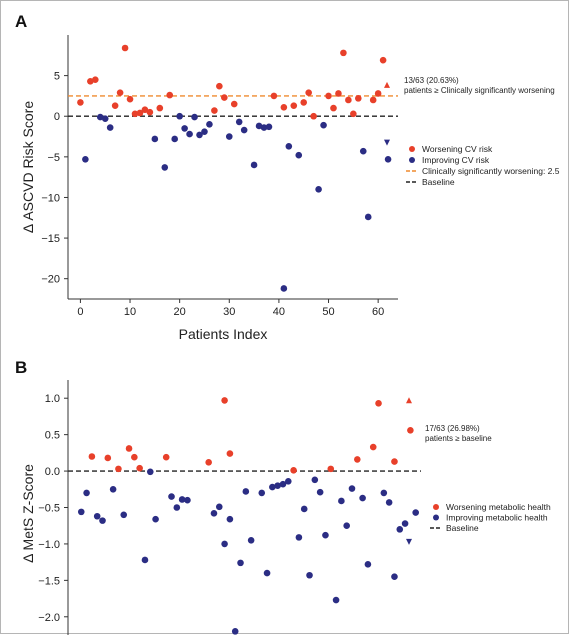  Describe the element at coordinates (279, 312) in the screenshot. I see `panel-a-x-tick-label: 40` at that location.